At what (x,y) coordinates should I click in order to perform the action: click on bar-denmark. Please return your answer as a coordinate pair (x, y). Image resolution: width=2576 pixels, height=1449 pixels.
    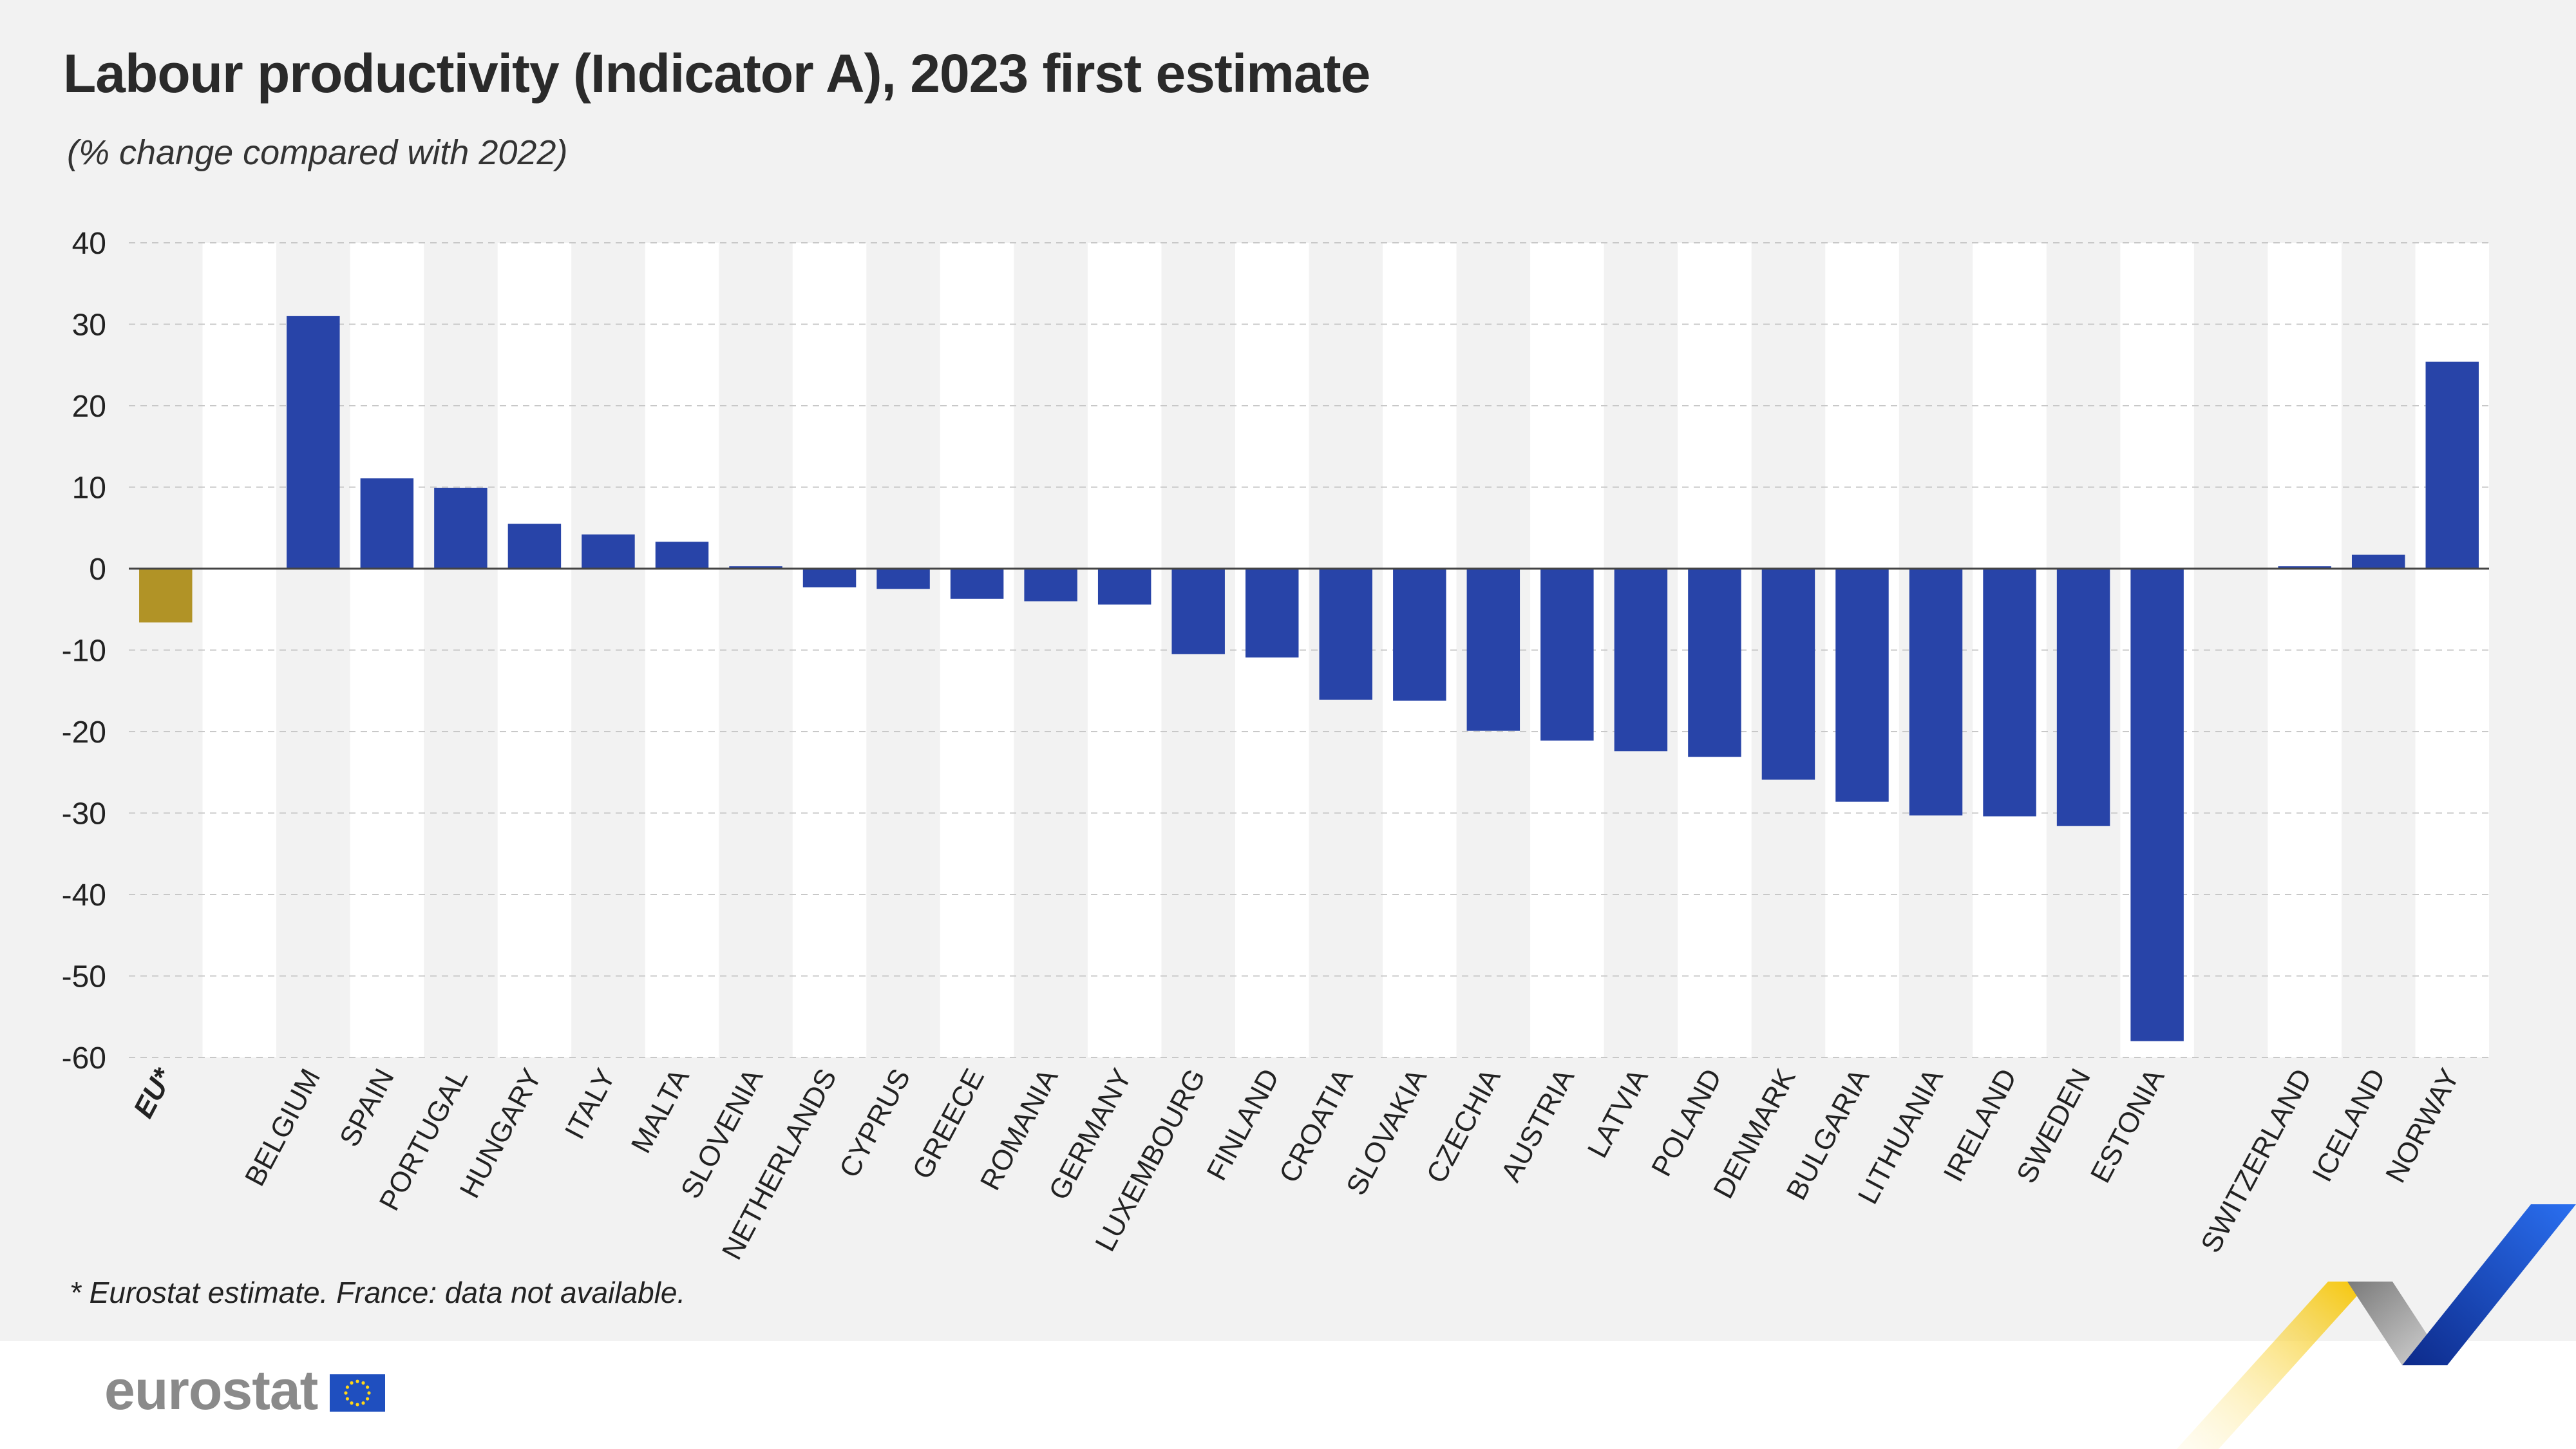
    Looking at the image, I should click on (1788, 675).